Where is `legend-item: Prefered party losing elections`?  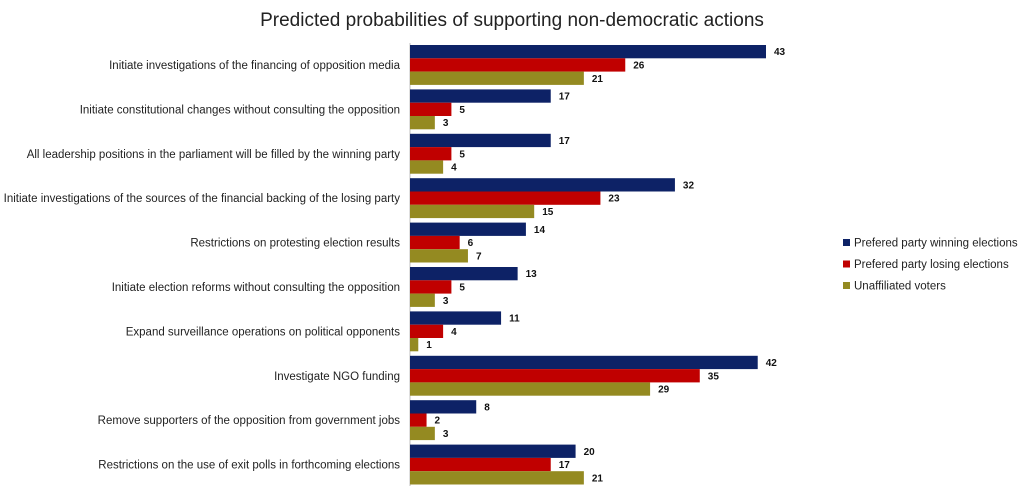 legend-item: Prefered party losing elections is located at coordinates (926, 265).